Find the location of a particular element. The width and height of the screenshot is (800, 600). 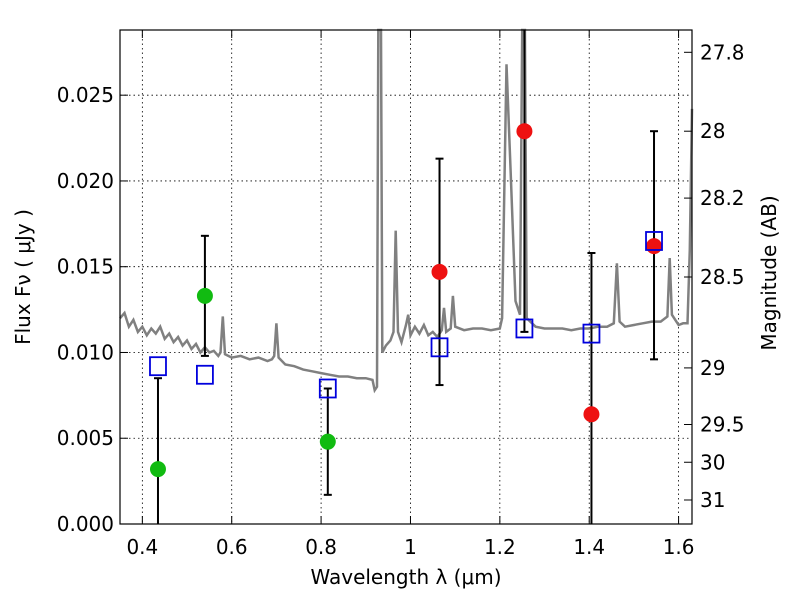

x-tick-label: 1.4 is located at coordinates (589, 547).